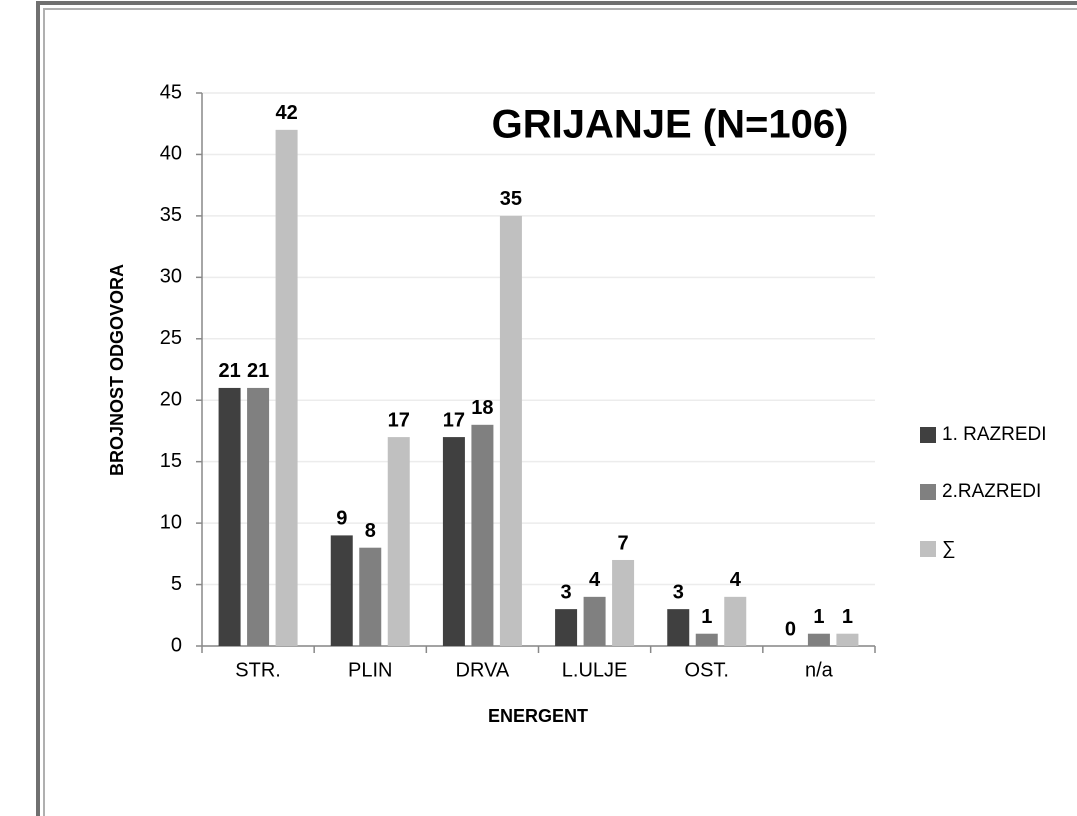  I want to click on data-label: 18, so click(482, 408).